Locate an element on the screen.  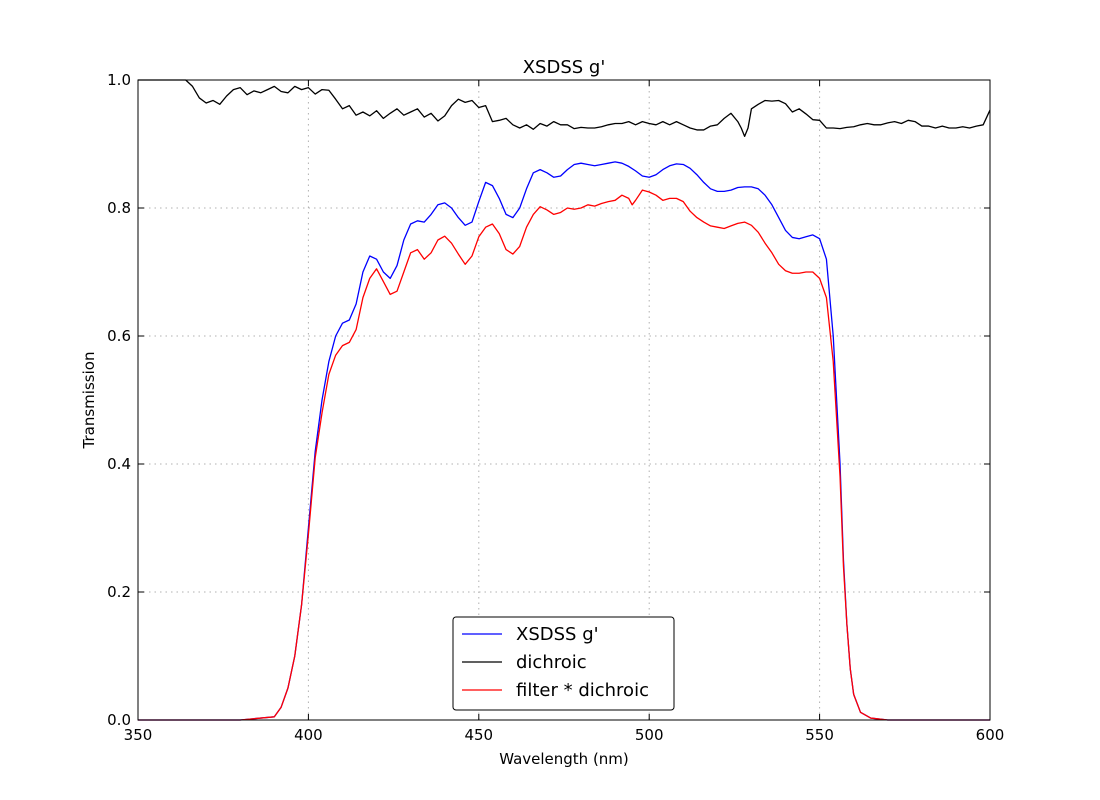
legend-box is located at coordinates (563, 663).